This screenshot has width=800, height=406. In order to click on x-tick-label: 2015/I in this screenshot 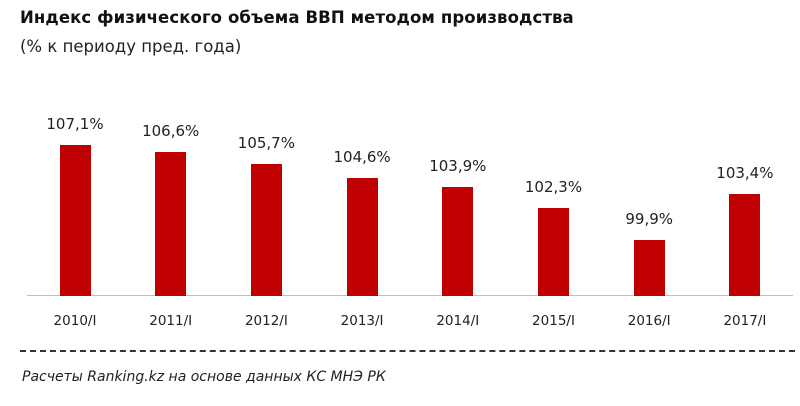, I will do `click(553, 321)`.